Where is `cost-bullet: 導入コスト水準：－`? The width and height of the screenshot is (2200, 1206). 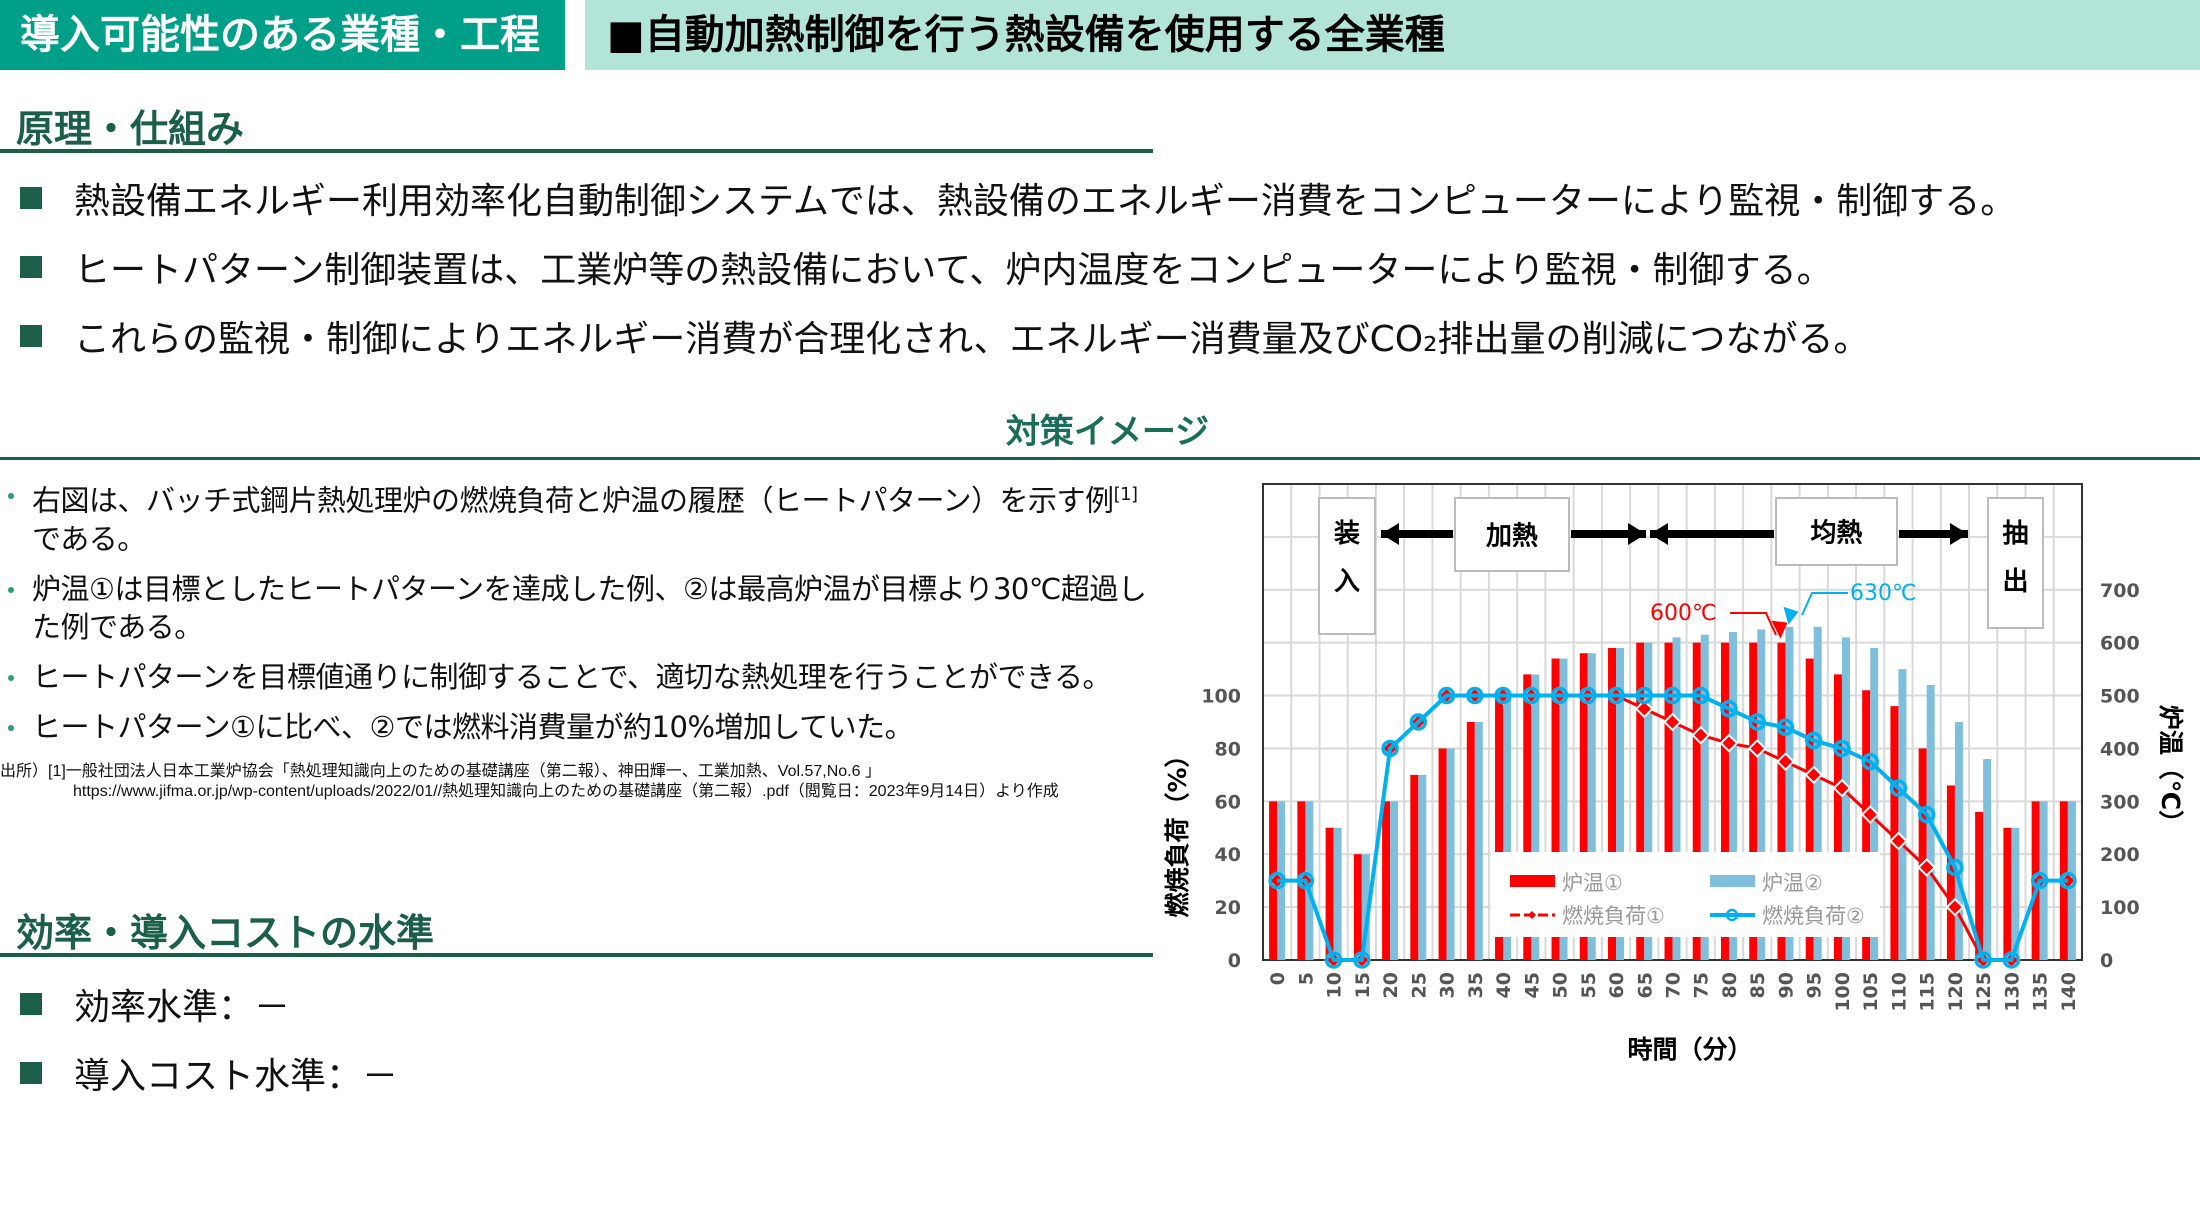 cost-bullet: 導入コスト水準：－ is located at coordinates (209, 1073).